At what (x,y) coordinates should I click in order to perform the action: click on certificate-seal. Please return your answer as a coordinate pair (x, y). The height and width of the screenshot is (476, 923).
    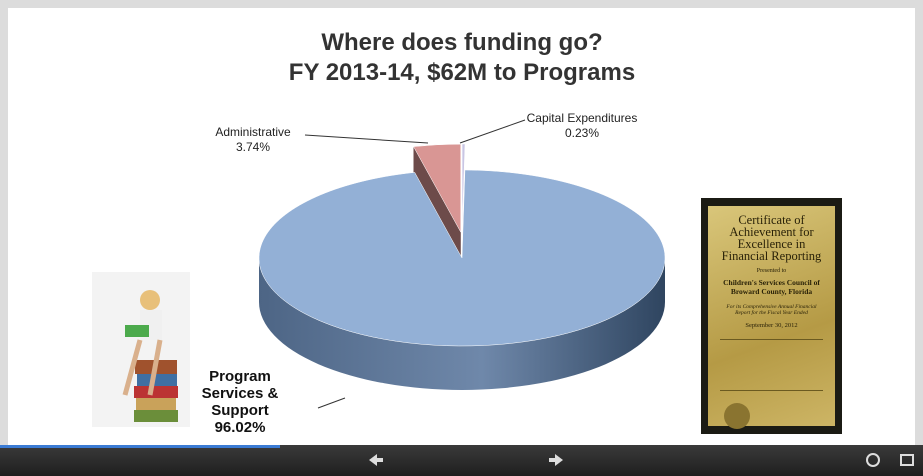
    Looking at the image, I should click on (737, 416).